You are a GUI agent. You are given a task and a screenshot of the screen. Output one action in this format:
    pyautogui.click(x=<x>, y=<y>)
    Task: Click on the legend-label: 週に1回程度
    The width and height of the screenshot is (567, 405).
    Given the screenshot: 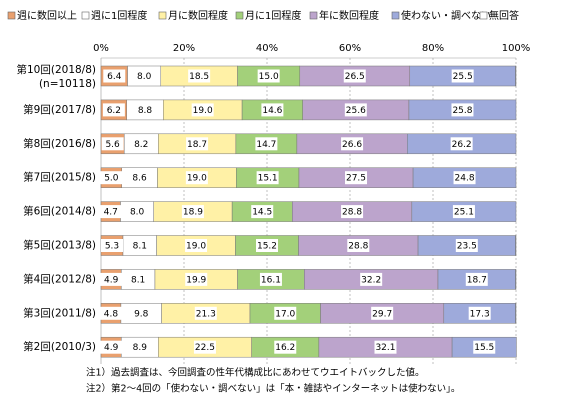 What is the action you would take?
    pyautogui.click(x=119, y=15)
    